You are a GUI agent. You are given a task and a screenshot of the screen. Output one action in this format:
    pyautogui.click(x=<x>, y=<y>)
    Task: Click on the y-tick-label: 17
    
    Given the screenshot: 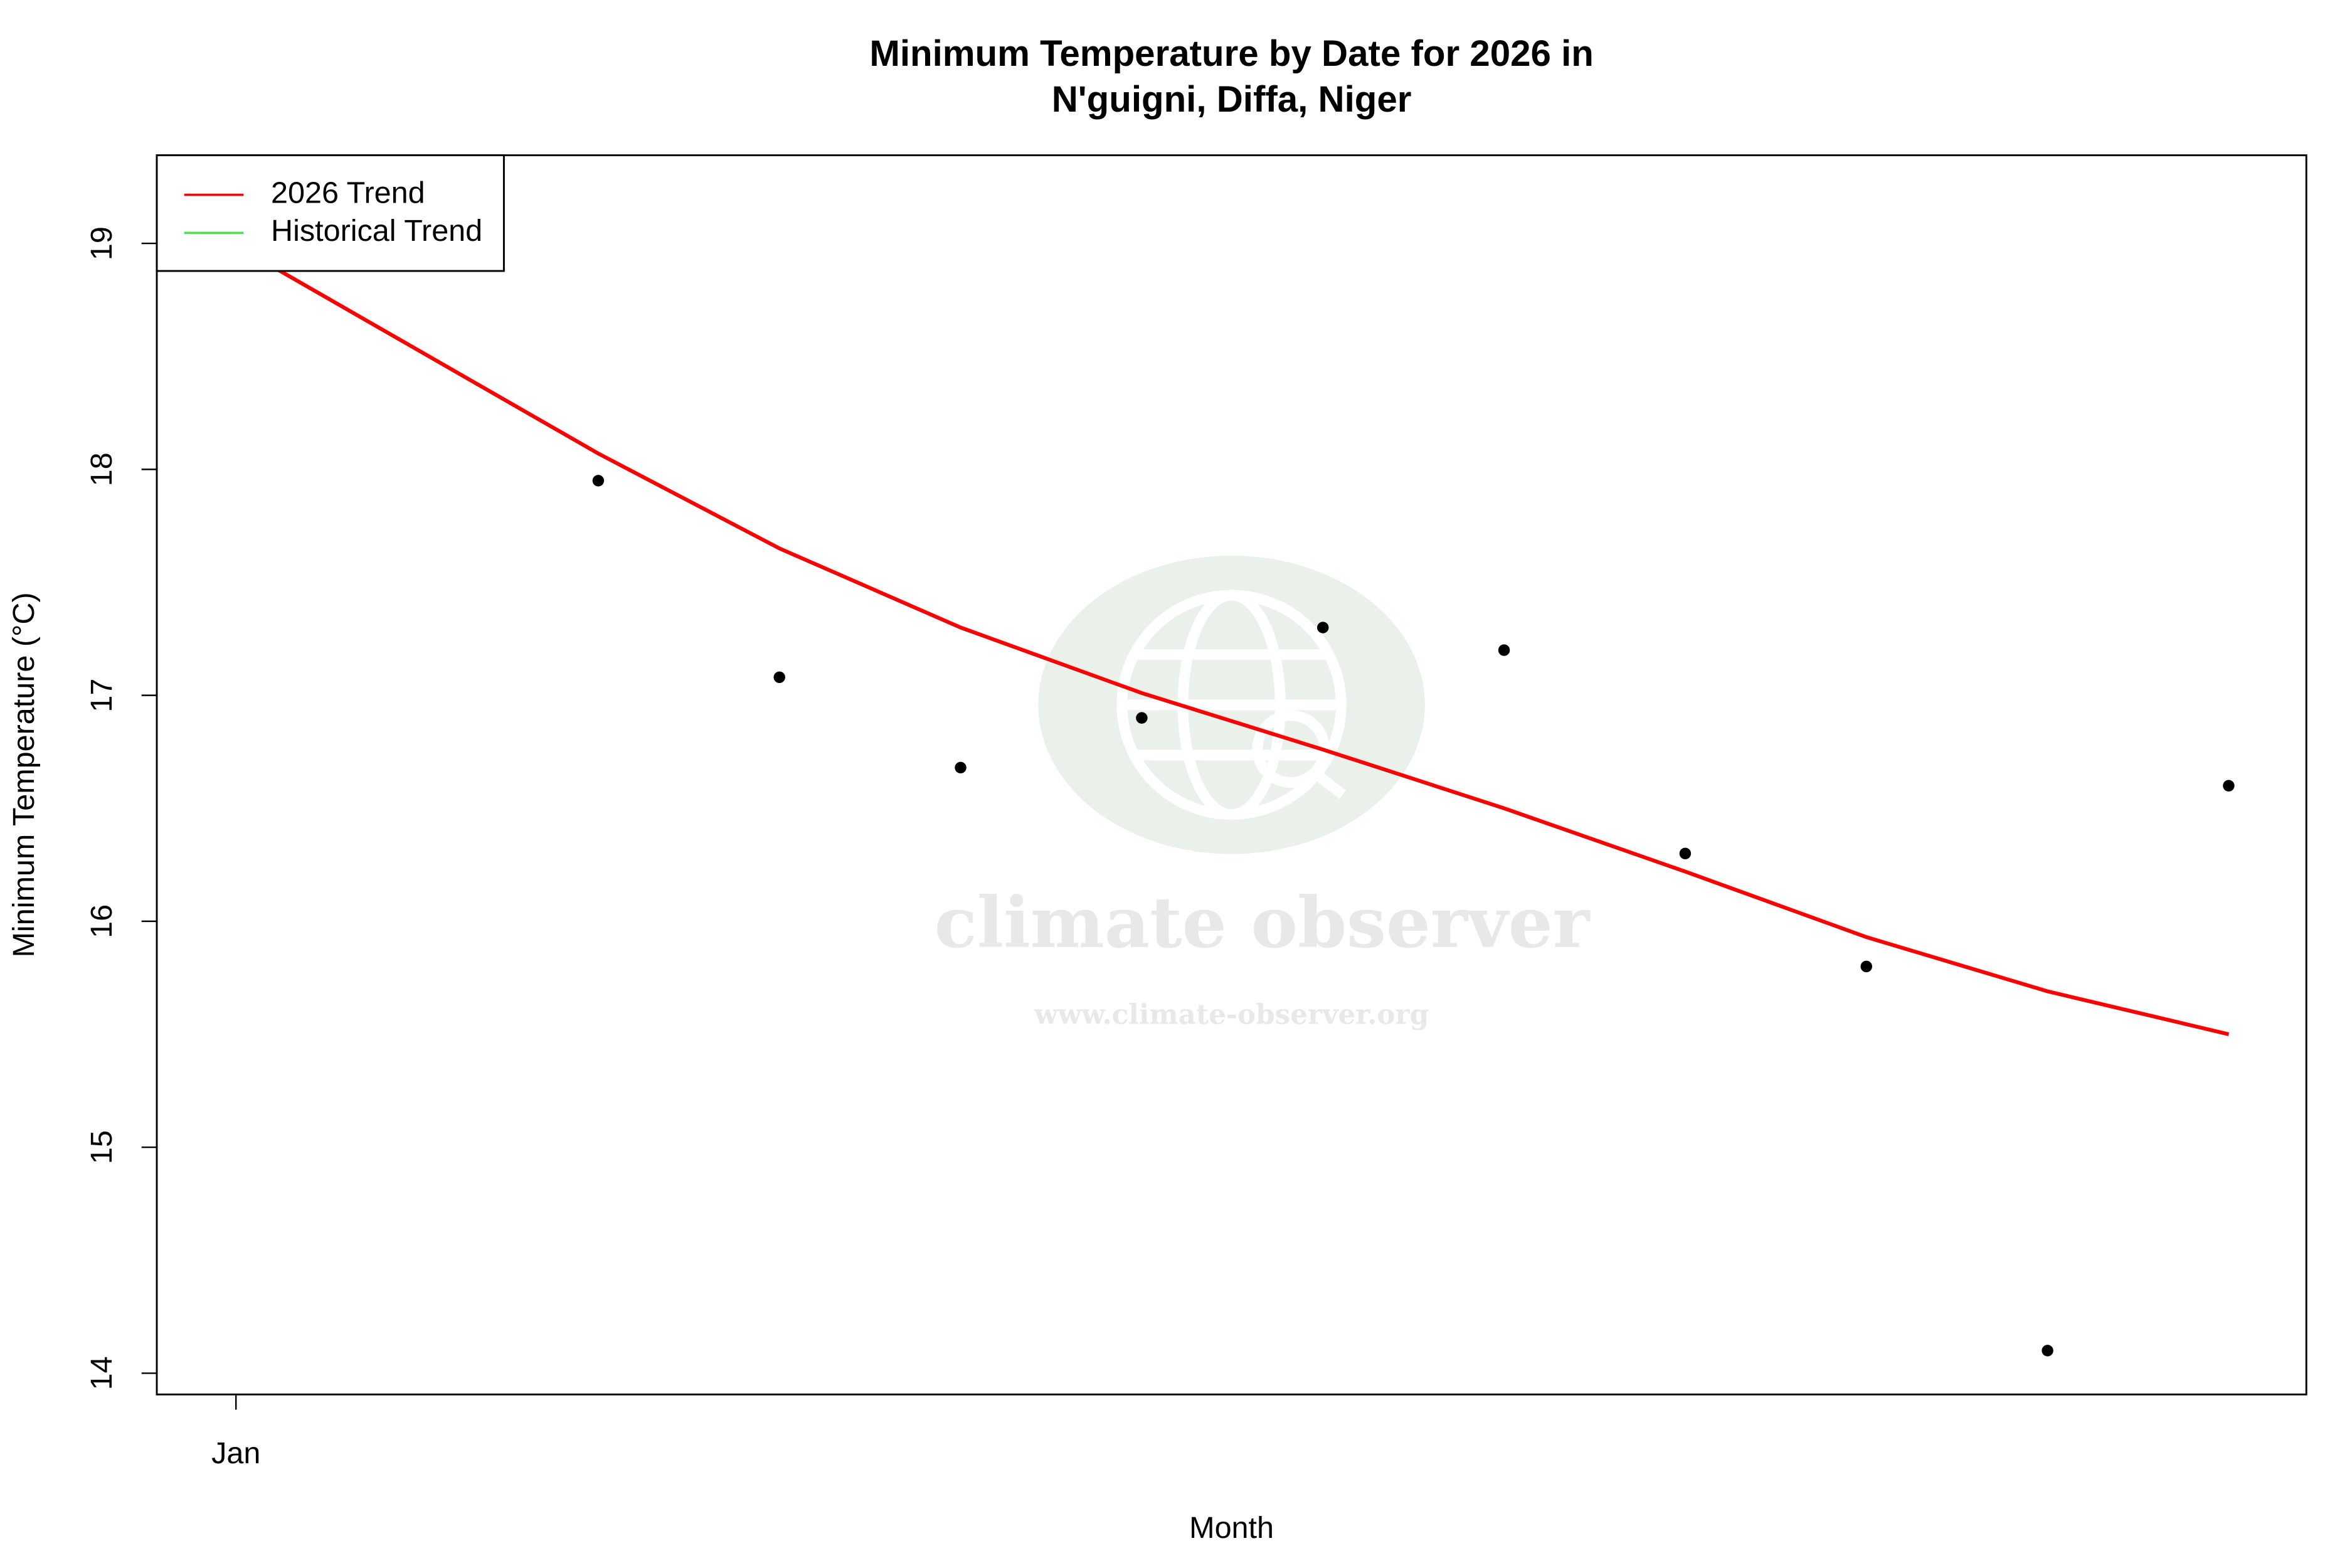 What is the action you would take?
    pyautogui.click(x=102, y=695)
    